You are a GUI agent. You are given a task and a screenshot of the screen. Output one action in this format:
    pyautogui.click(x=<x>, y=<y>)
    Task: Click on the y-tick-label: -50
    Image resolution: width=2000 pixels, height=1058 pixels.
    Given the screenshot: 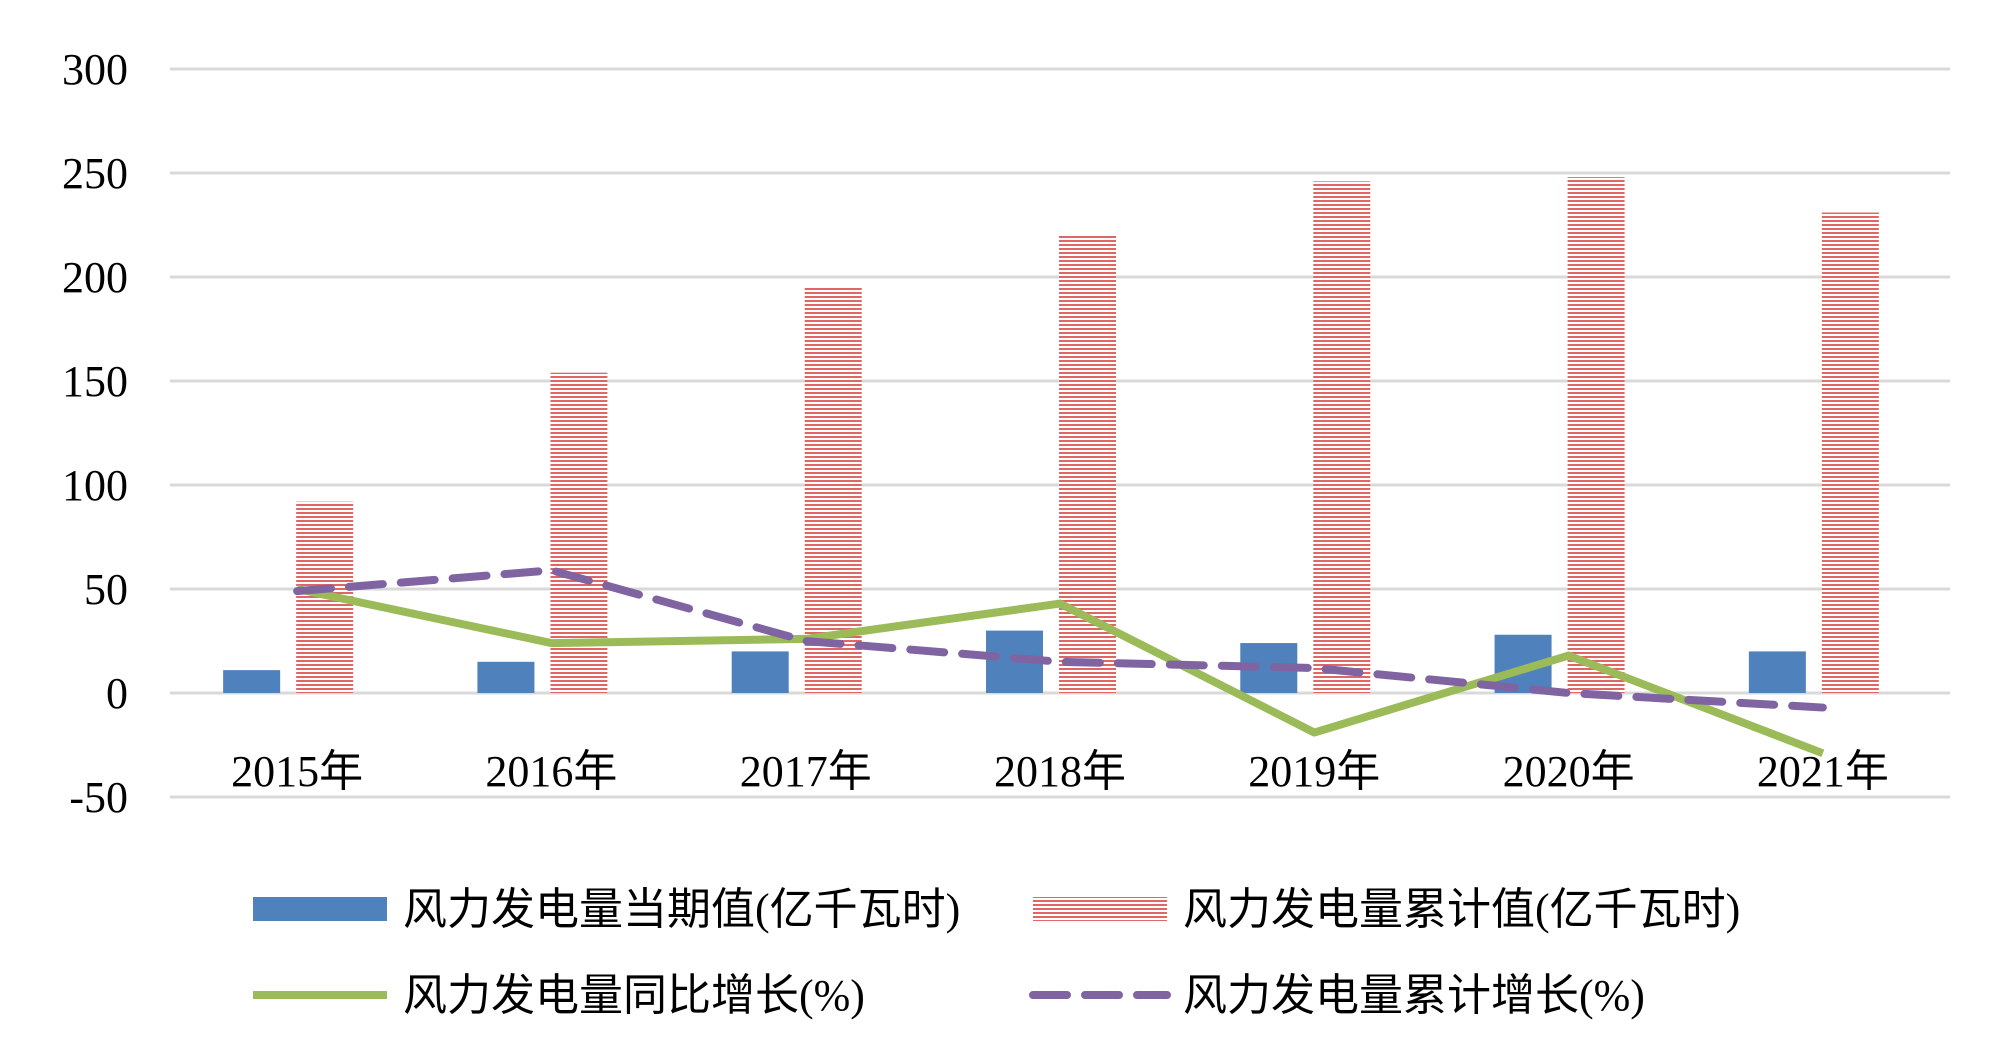 What is the action you would take?
    pyautogui.click(x=98, y=797)
    